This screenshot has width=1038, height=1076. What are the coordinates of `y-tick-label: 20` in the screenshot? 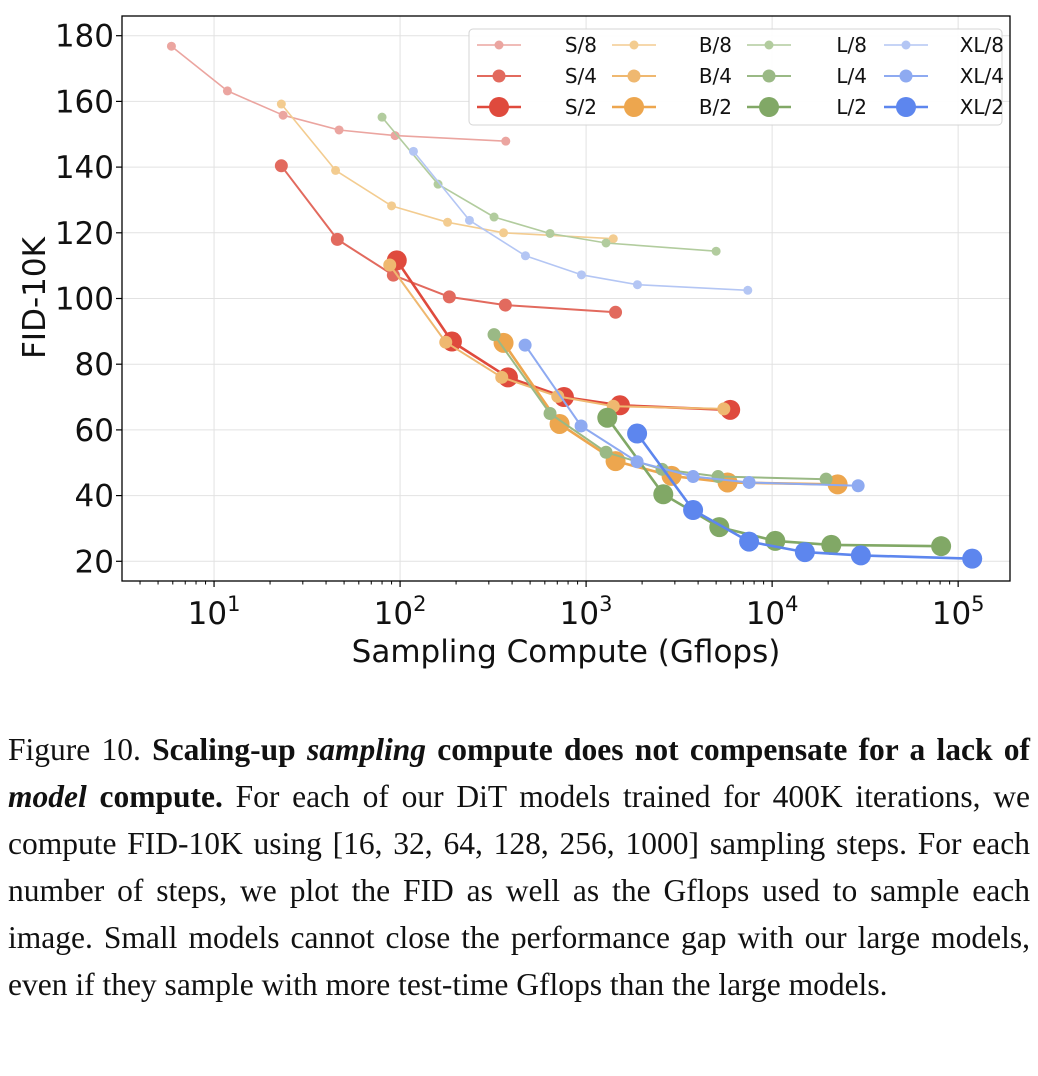 It's located at (94, 562).